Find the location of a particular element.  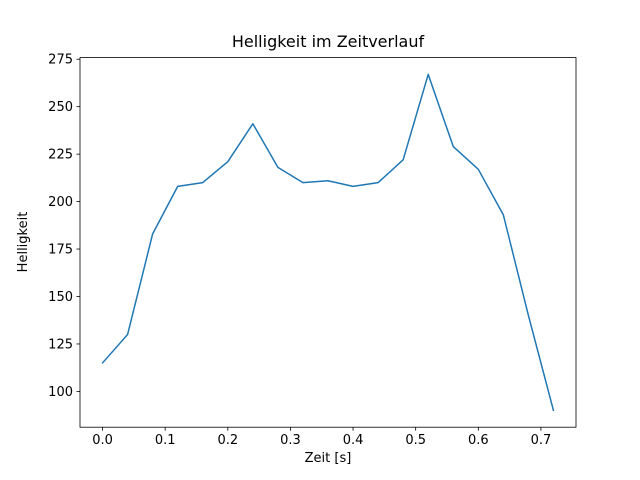

y-tick-label: 200 is located at coordinates (60, 202).